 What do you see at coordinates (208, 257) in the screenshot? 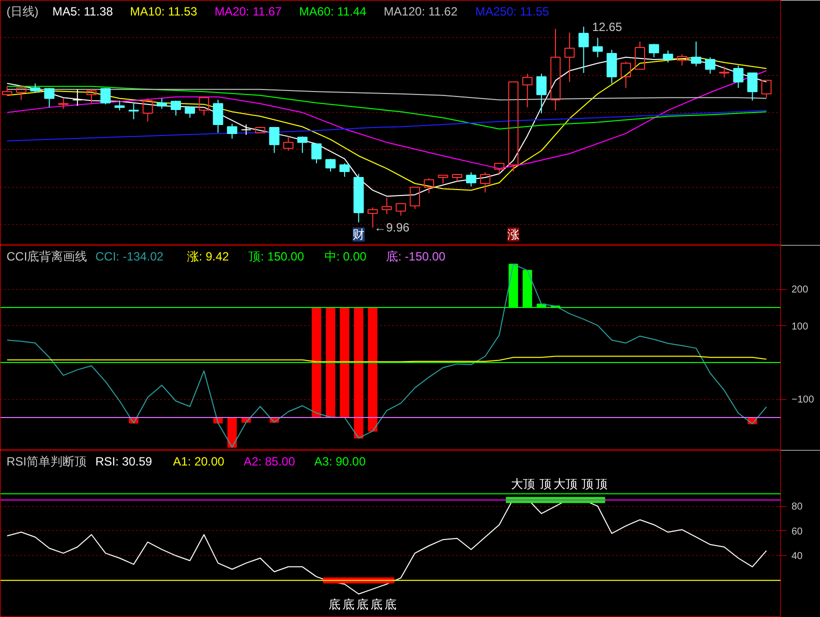
I see `text: 涨: 9.42` at bounding box center [208, 257].